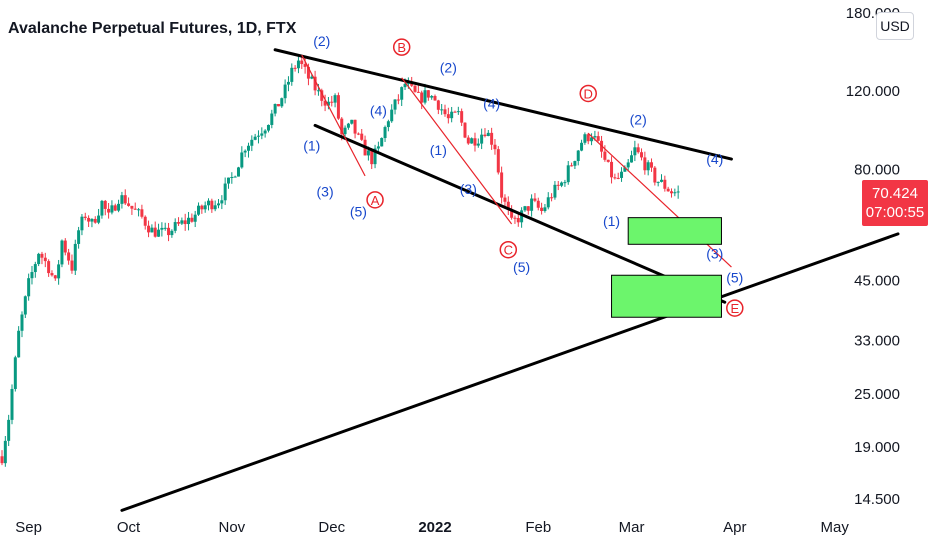  What do you see at coordinates (877, 447) in the screenshot?
I see `y-tick-label: 19.000` at bounding box center [877, 447].